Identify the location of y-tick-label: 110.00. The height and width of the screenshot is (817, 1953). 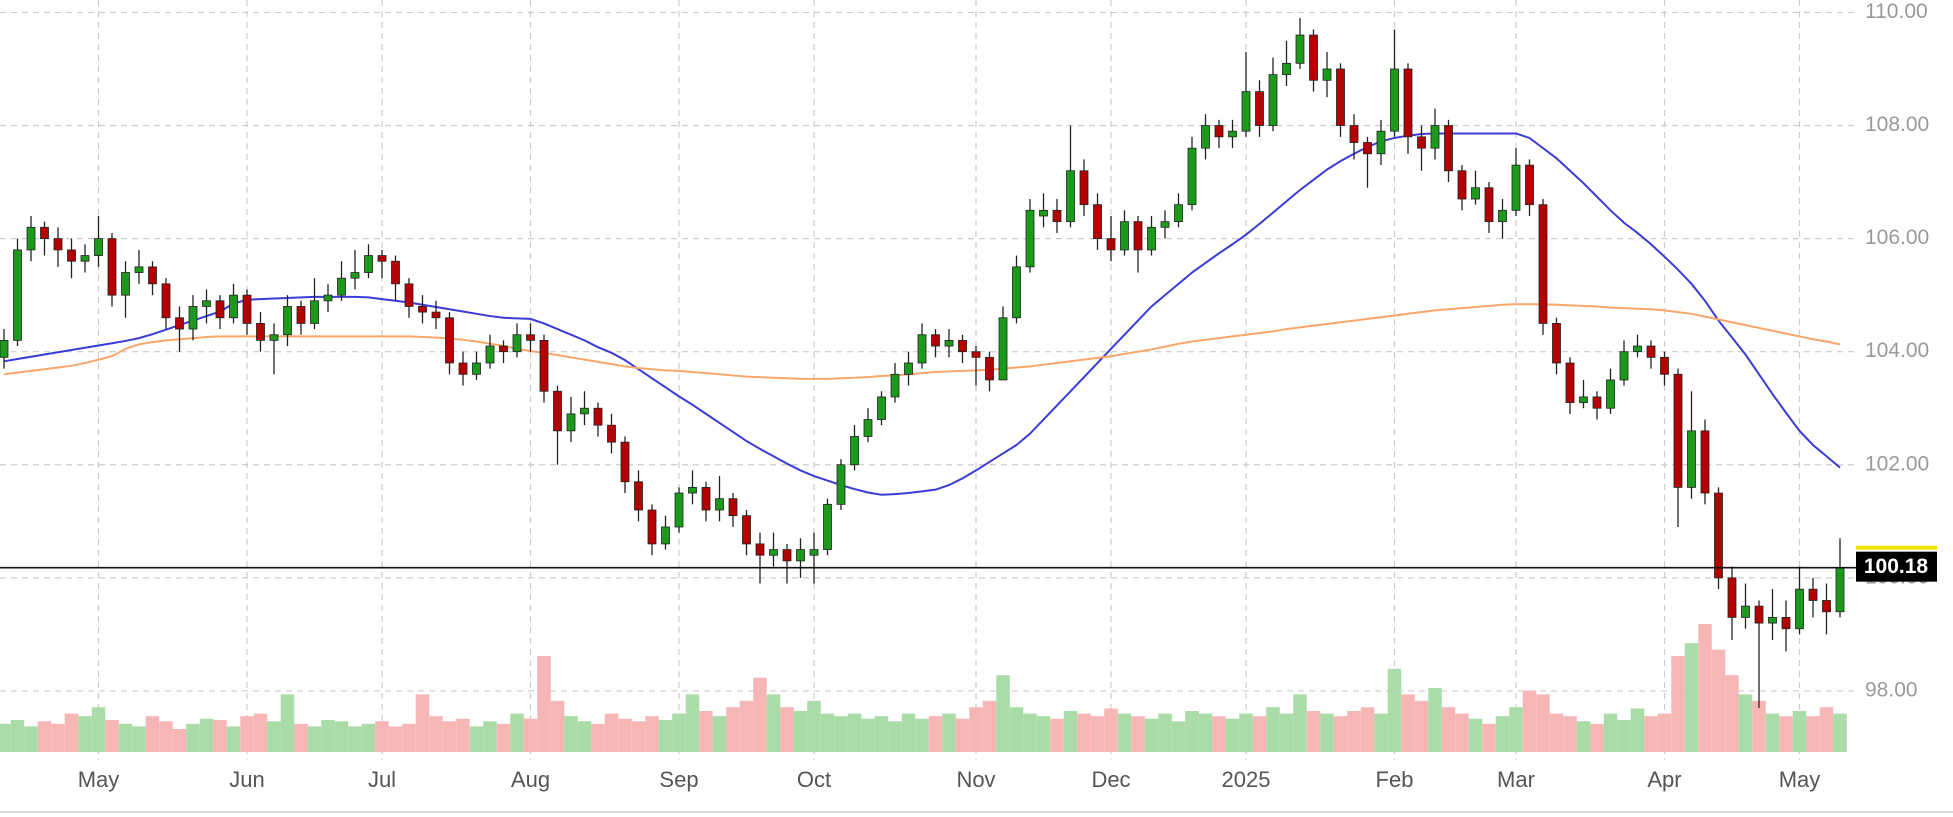
(1896, 11).